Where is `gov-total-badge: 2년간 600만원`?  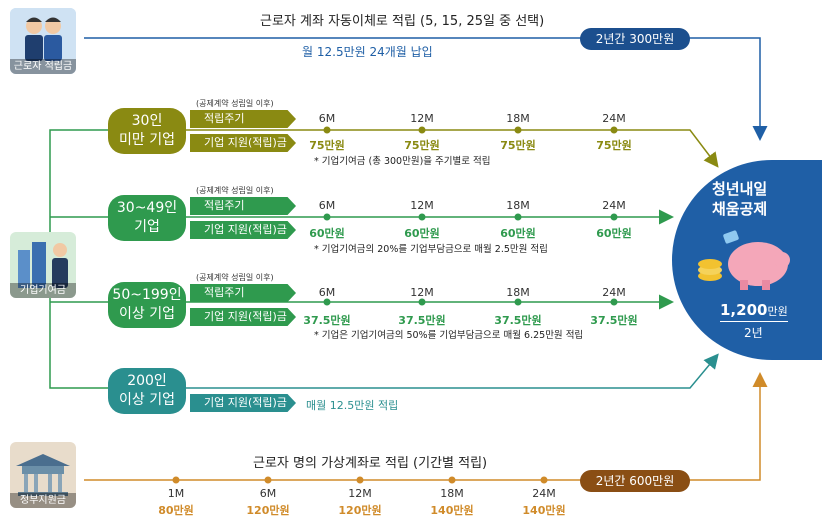 gov-total-badge: 2년간 600만원 is located at coordinates (635, 481).